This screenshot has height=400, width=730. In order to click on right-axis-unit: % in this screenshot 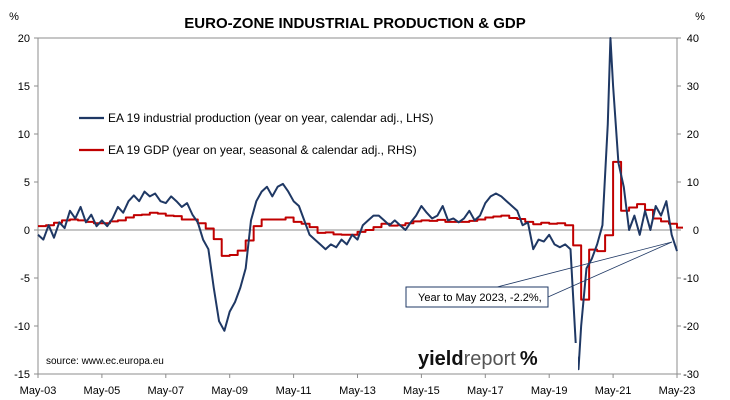, I will do `click(700, 17)`.